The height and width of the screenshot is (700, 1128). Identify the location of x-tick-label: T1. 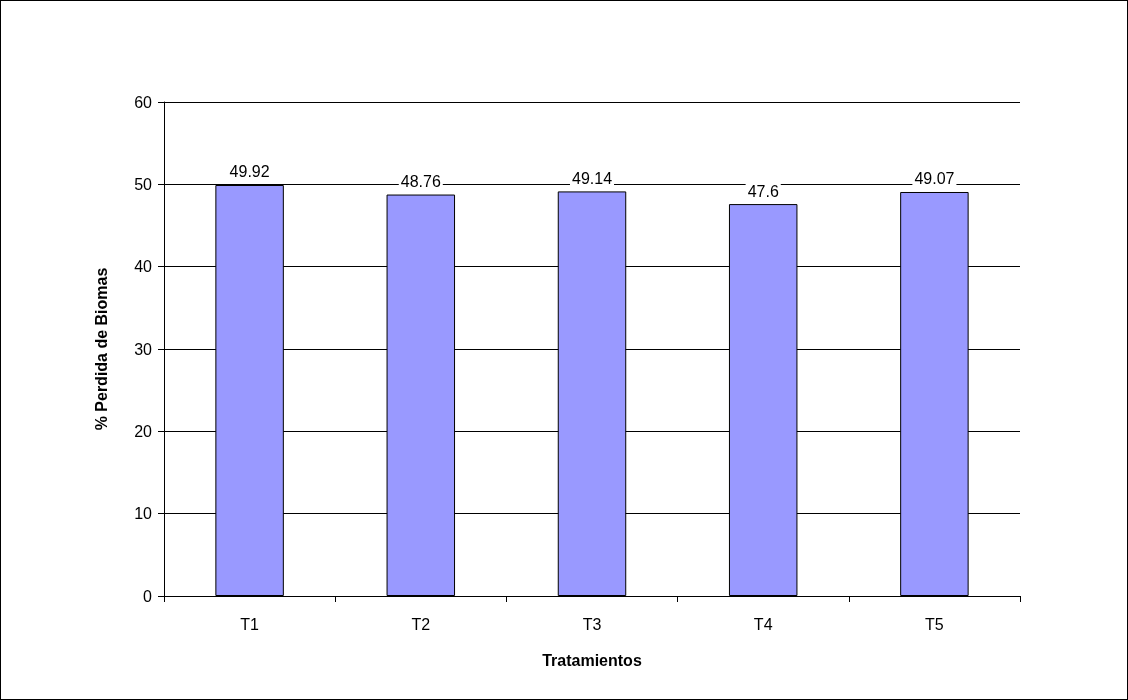
(250, 624).